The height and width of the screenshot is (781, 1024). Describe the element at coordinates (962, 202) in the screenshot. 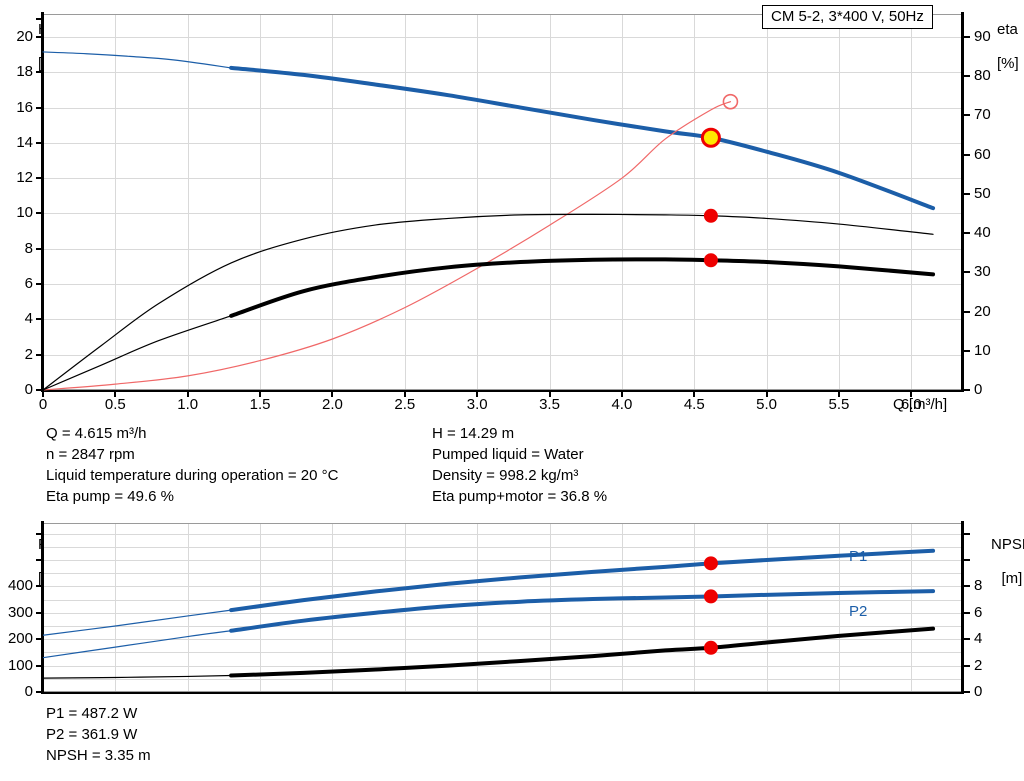

I see `eta-axis-spine` at that location.